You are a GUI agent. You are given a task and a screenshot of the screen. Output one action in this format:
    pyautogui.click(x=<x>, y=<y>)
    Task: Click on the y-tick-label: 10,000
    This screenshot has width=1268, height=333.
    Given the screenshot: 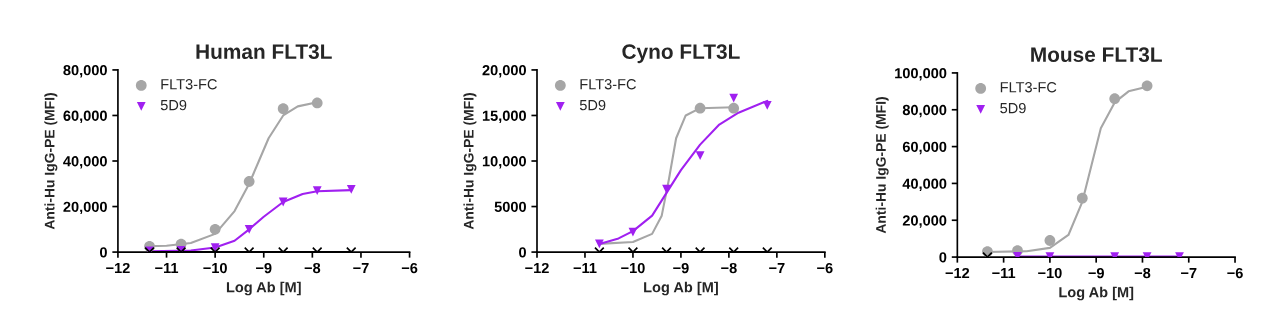 What is the action you would take?
    pyautogui.click(x=504, y=162)
    